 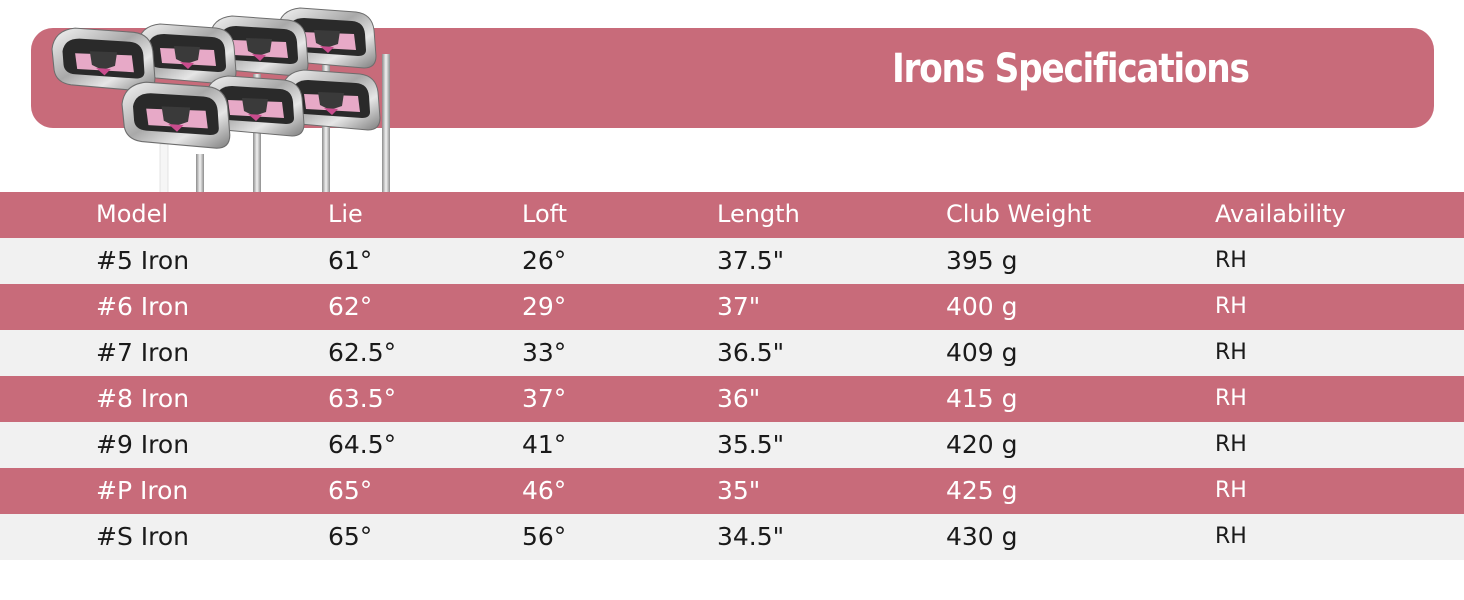 I want to click on cell-length: 35.5", so click(x=751, y=444).